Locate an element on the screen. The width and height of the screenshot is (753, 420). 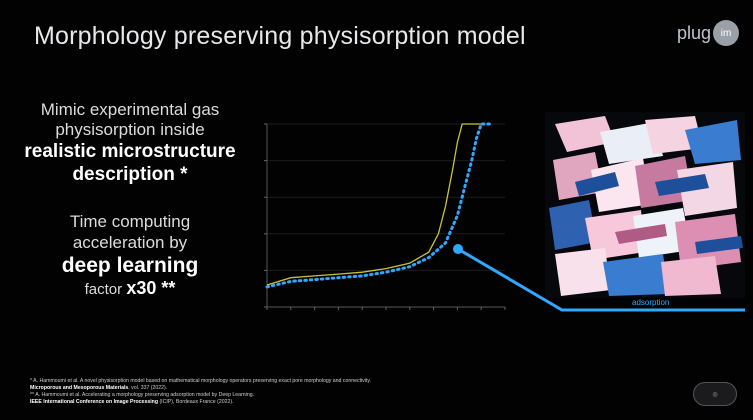
microstructure-image is located at coordinates (645, 205).